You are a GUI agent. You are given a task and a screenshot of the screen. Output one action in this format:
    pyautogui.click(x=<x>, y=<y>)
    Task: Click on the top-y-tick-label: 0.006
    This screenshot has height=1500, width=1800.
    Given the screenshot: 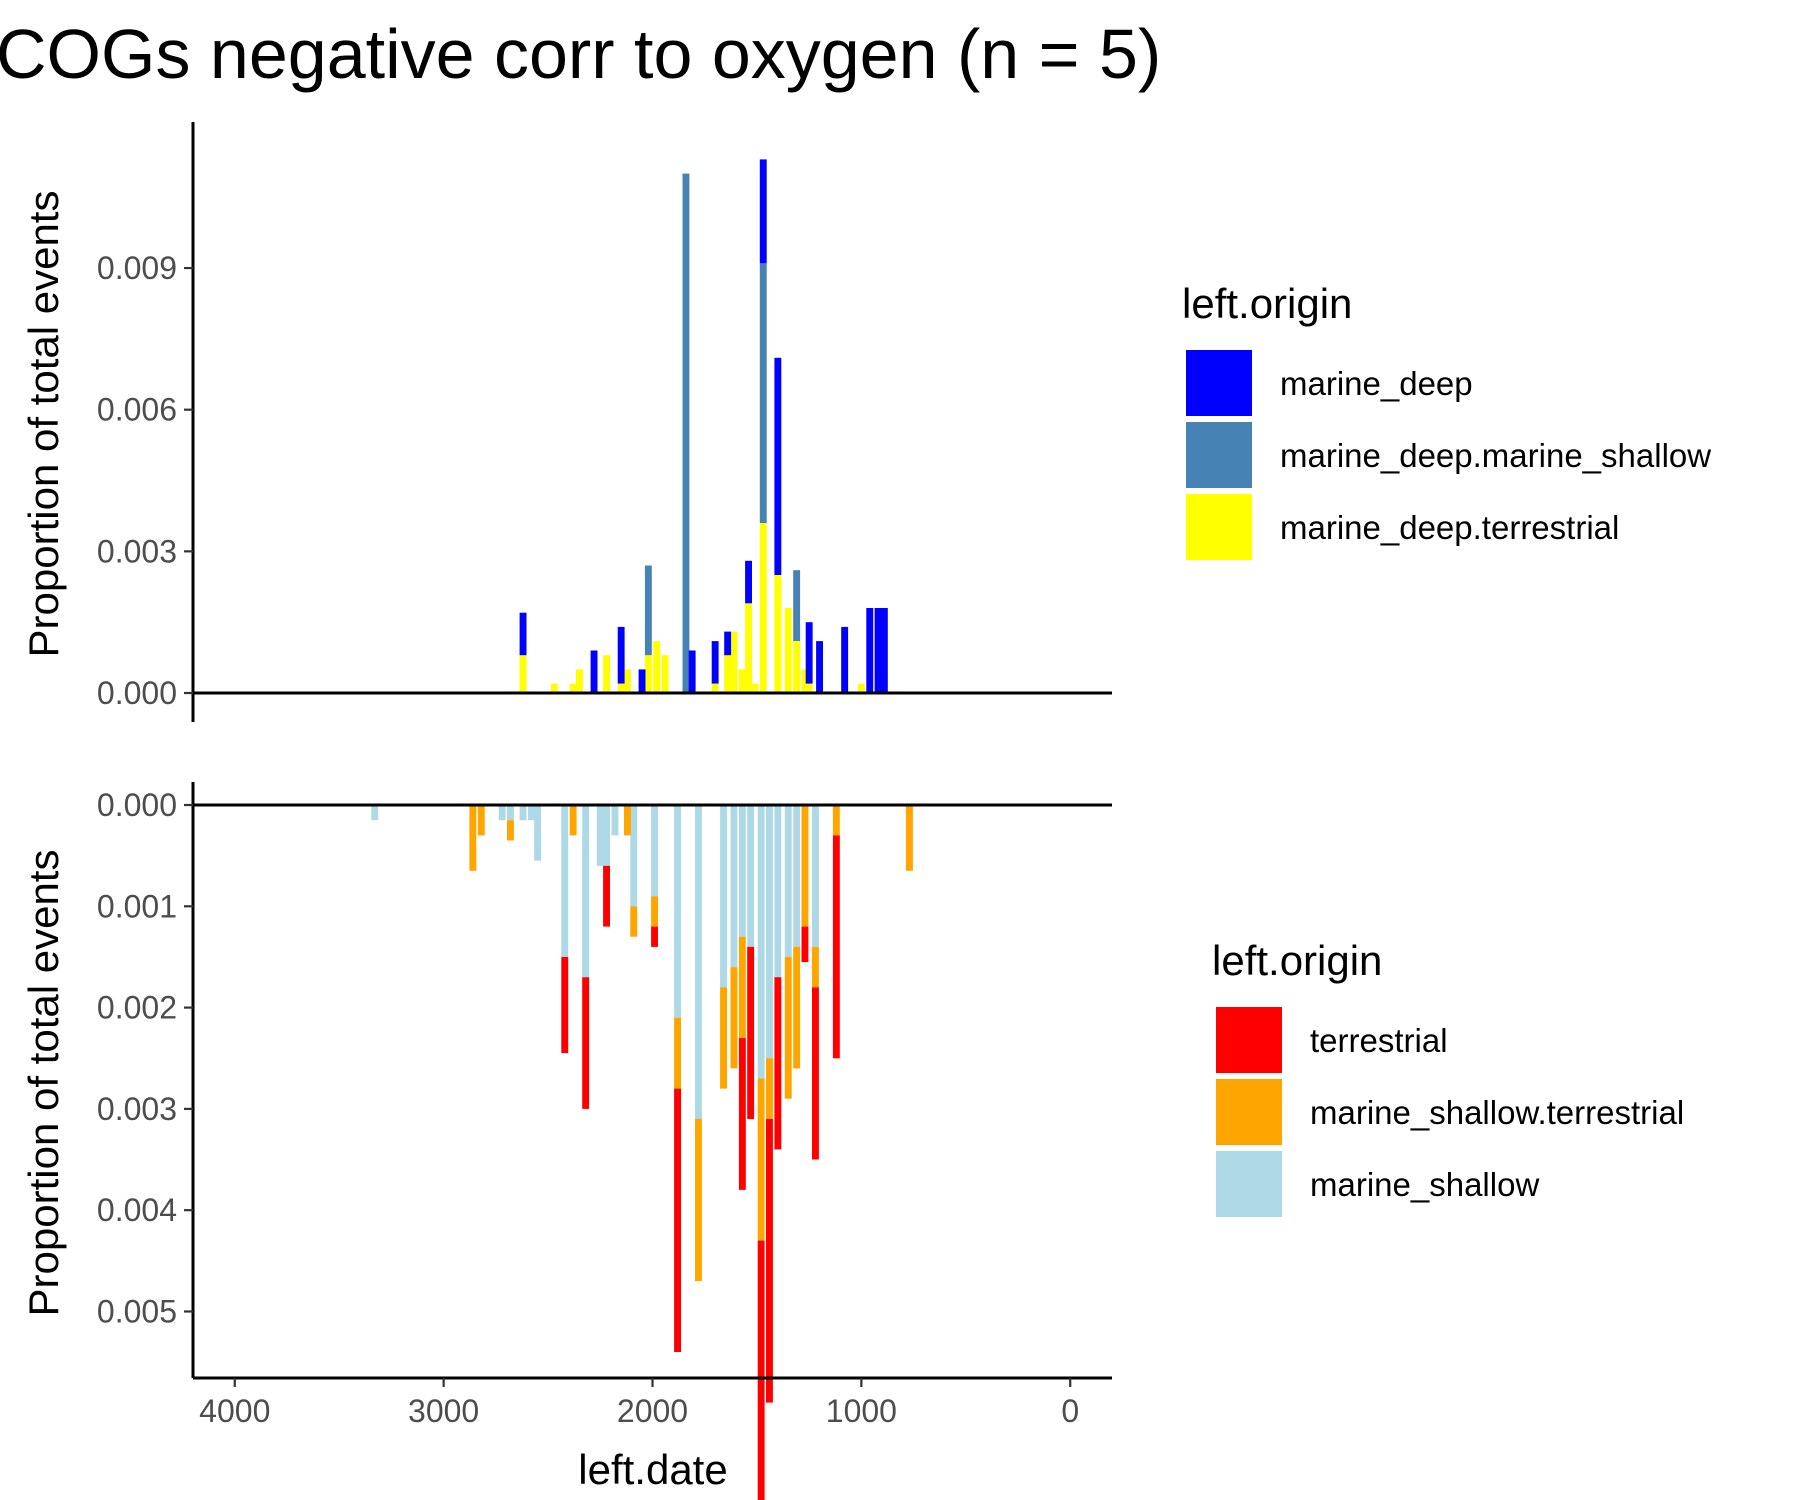 What is the action you would take?
    pyautogui.click(x=137, y=410)
    